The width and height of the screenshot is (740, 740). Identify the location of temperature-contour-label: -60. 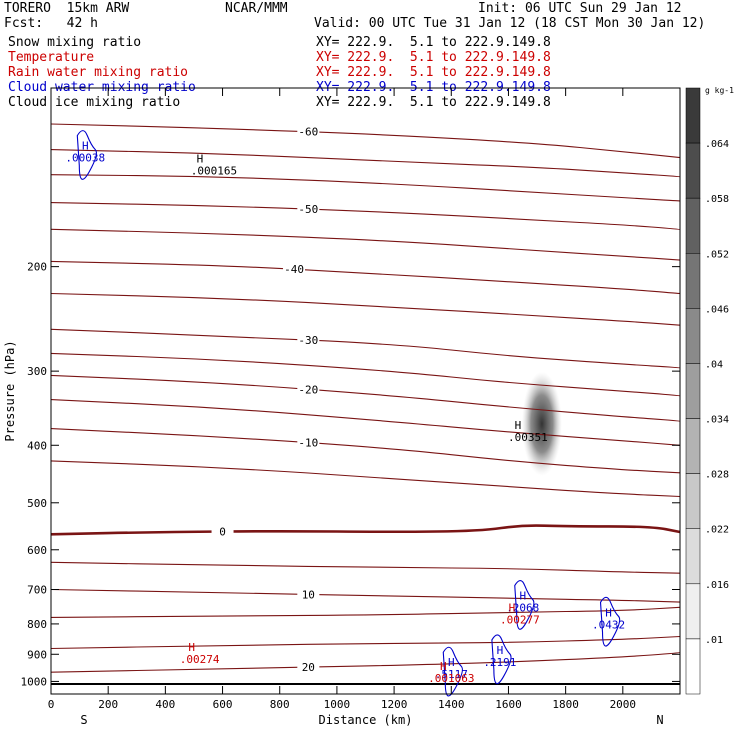
(308, 132).